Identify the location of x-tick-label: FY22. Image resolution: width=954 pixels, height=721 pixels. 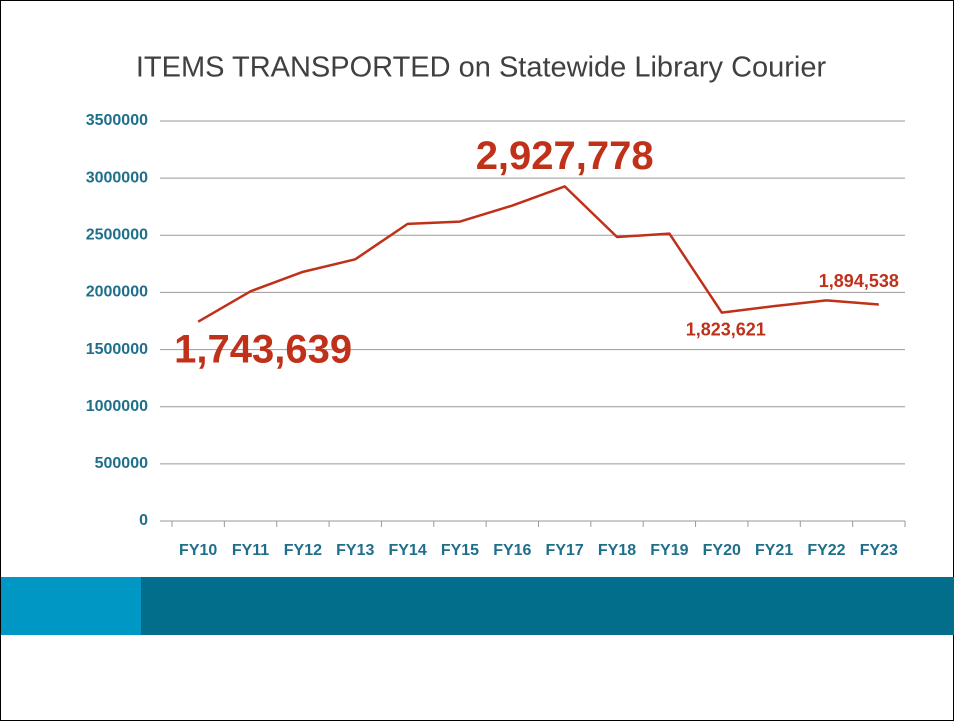
(826, 550).